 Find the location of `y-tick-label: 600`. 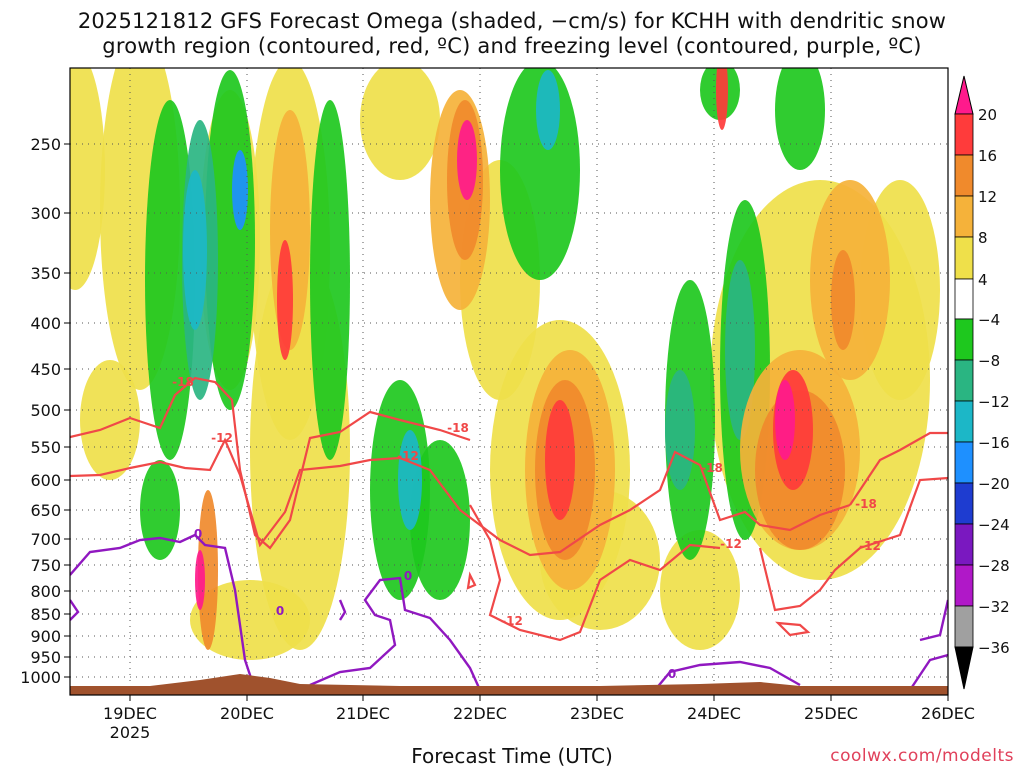

y-tick-label: 600 is located at coordinates (45, 480).